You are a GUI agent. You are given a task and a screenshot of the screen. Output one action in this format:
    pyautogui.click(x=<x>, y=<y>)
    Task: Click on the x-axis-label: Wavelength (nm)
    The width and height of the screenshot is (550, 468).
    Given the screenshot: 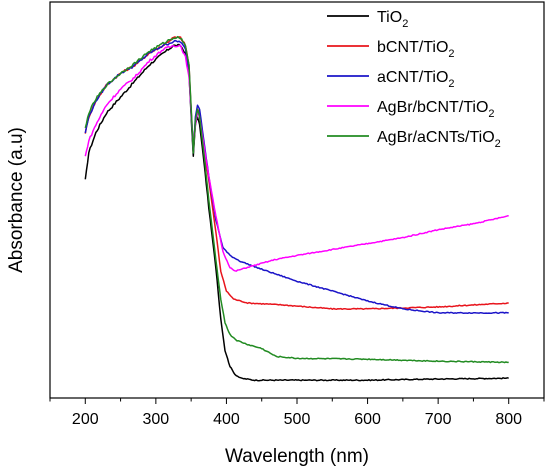 What is the action you would take?
    pyautogui.click(x=297, y=456)
    